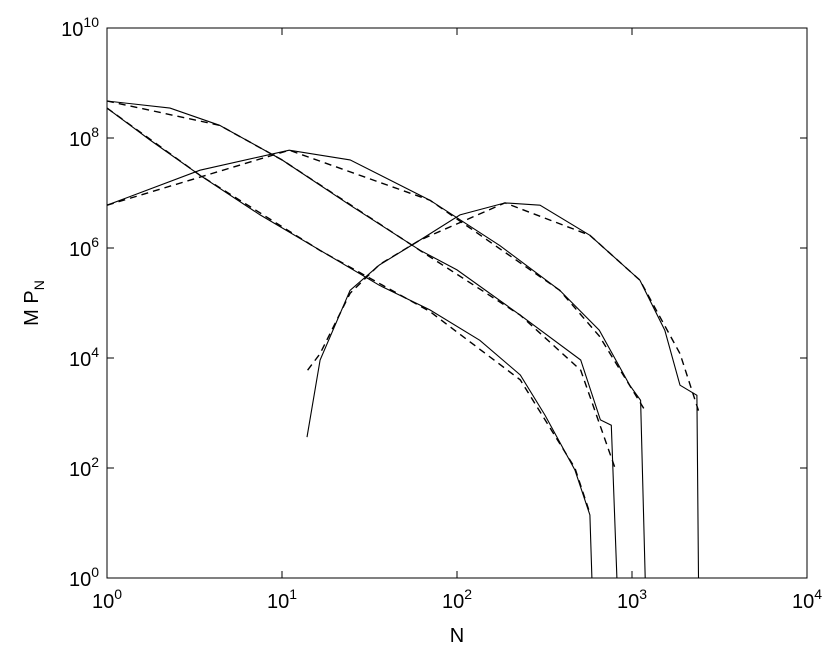  Describe the element at coordinates (293, 594) in the screenshot. I see `tick-exponent: 1` at that location.